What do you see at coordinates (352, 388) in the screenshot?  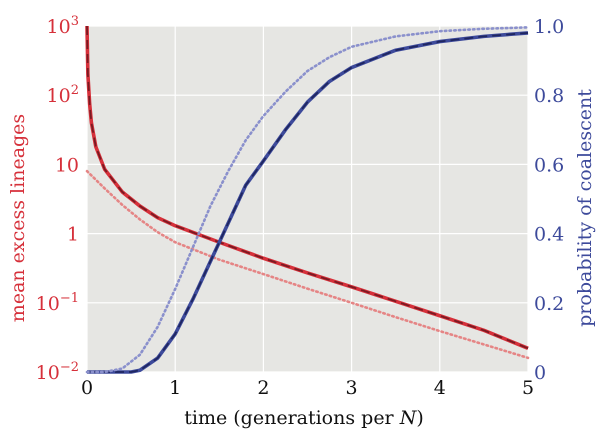 I see `x-tick-label: 3` at bounding box center [352, 388].